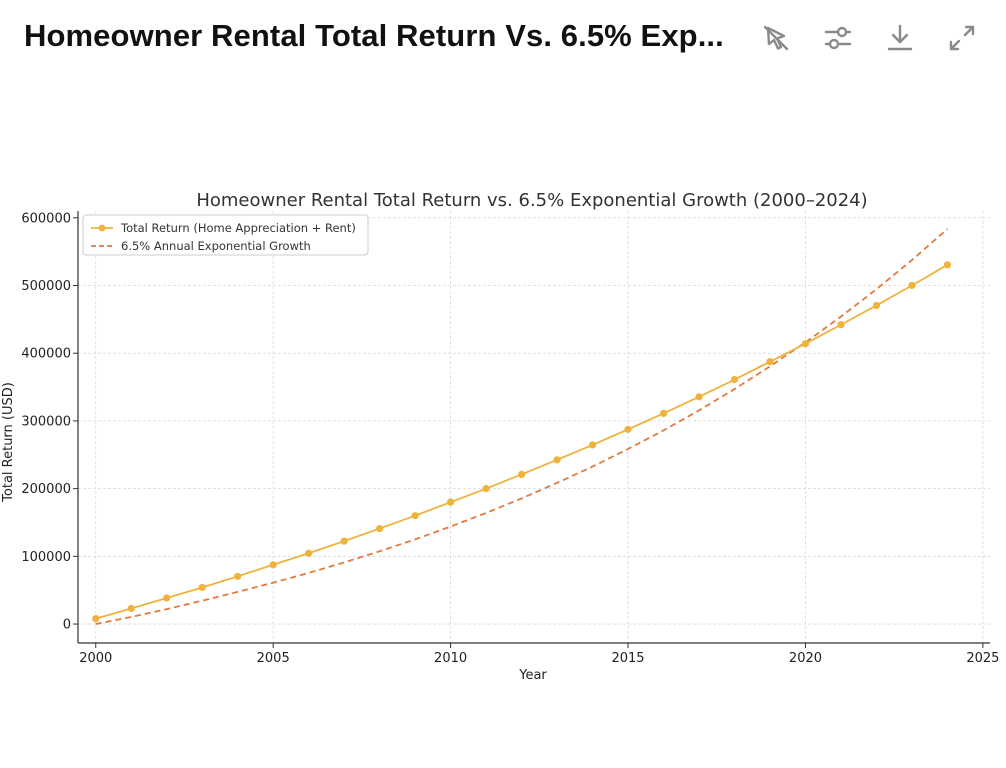  Describe the element at coordinates (238, 228) in the screenshot. I see `legend-label-total-return: Total Return (Home Appreciation + Rent)` at that location.